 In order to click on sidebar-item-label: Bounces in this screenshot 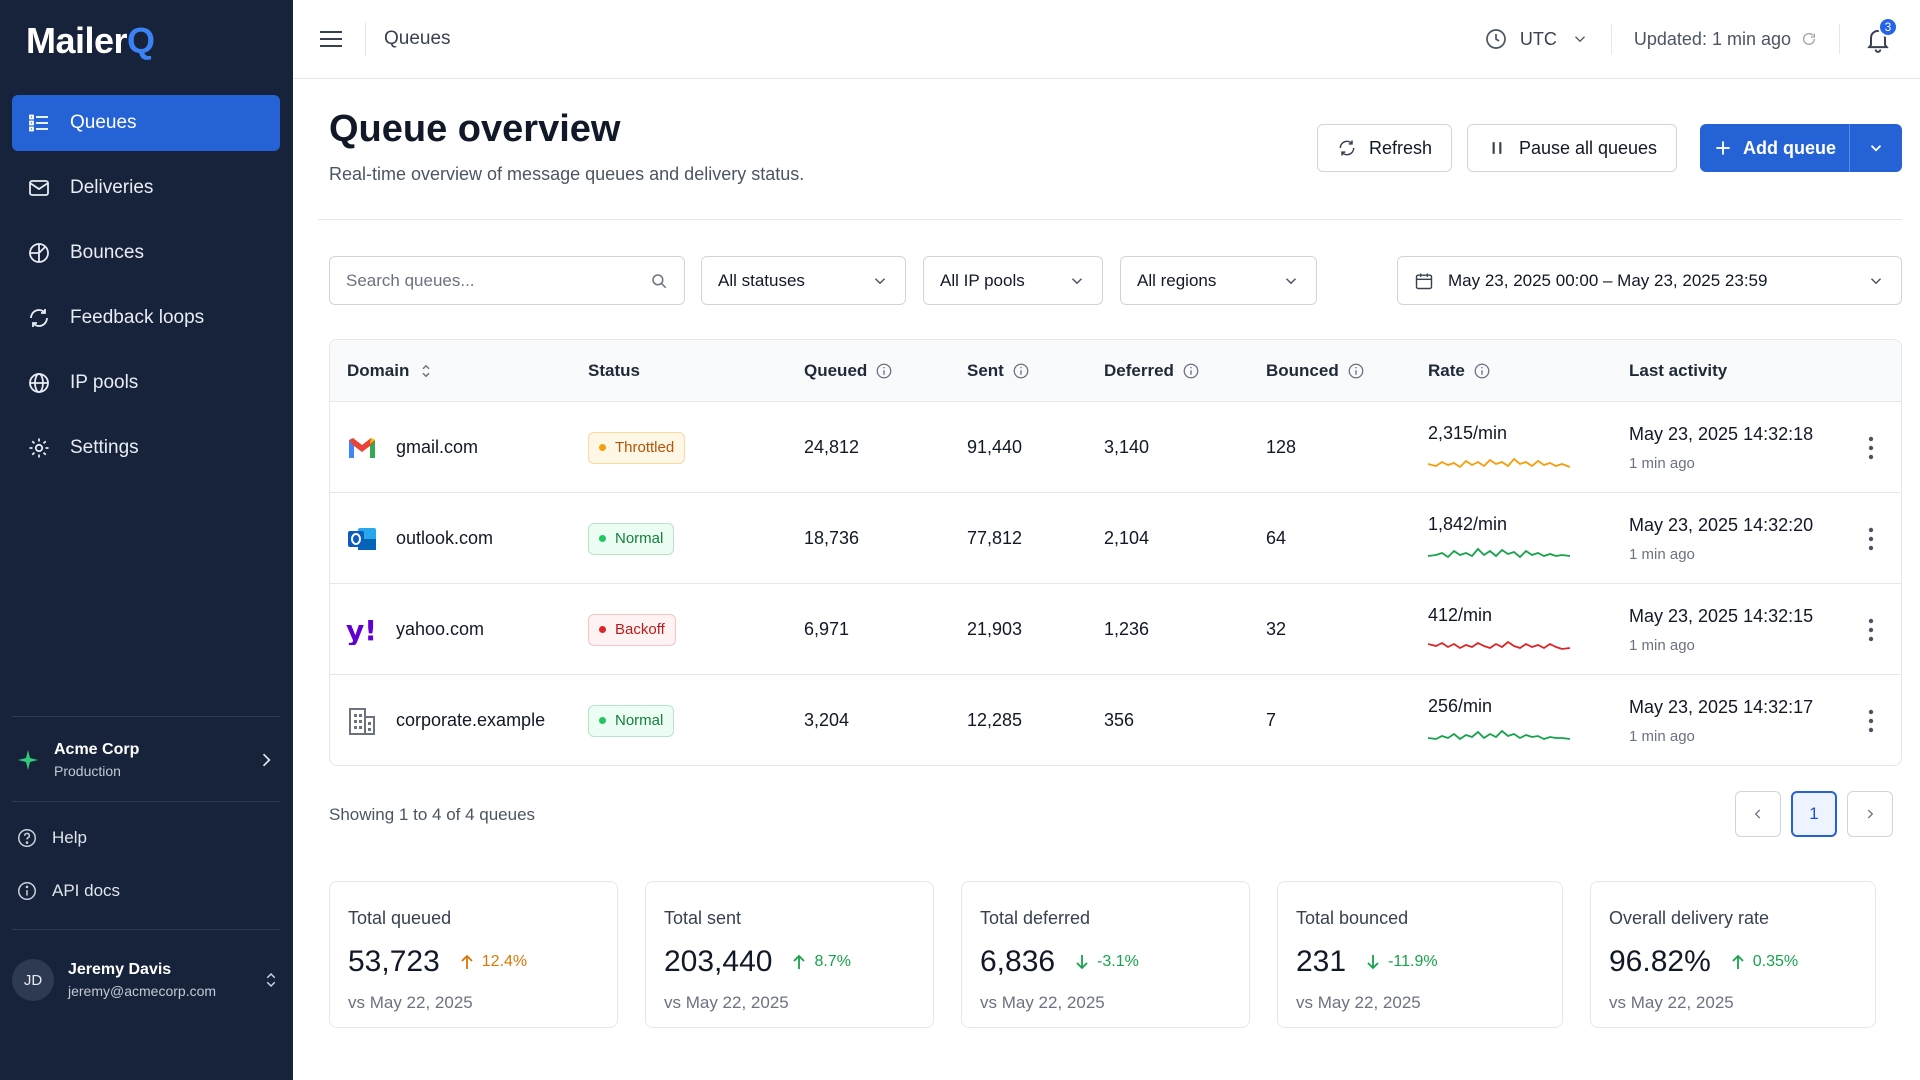, I will do `click(107, 252)`.